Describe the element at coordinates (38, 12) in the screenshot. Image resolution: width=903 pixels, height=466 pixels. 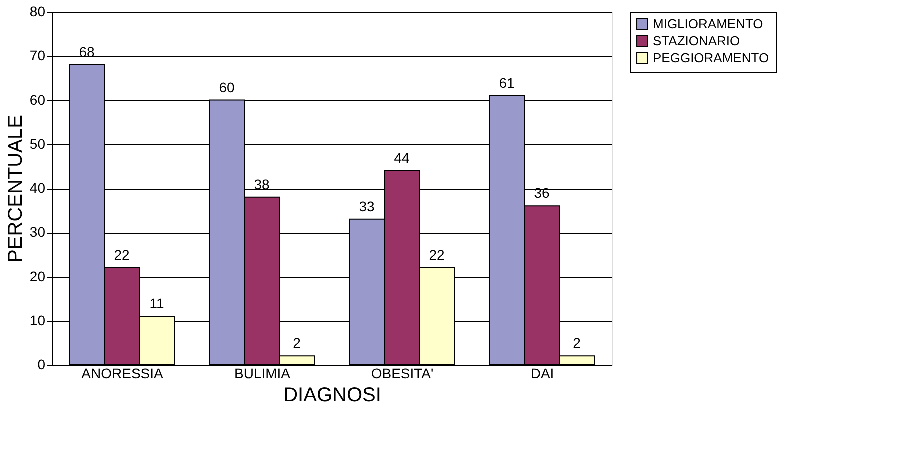
I see `y-tick-label: 80` at that location.